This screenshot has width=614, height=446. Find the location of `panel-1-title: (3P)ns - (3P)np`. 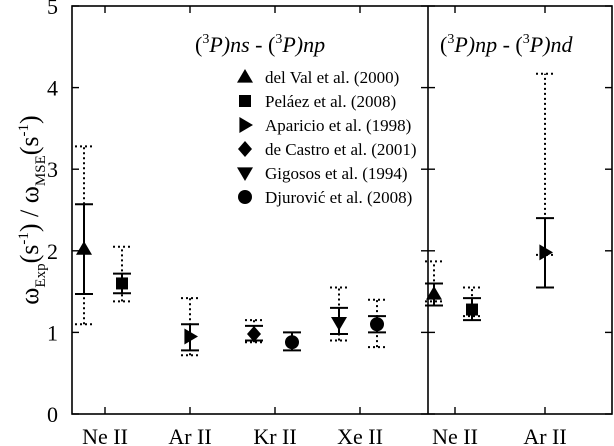

panel-1-title: (3P)ns - (3P)np is located at coordinates (260, 44).